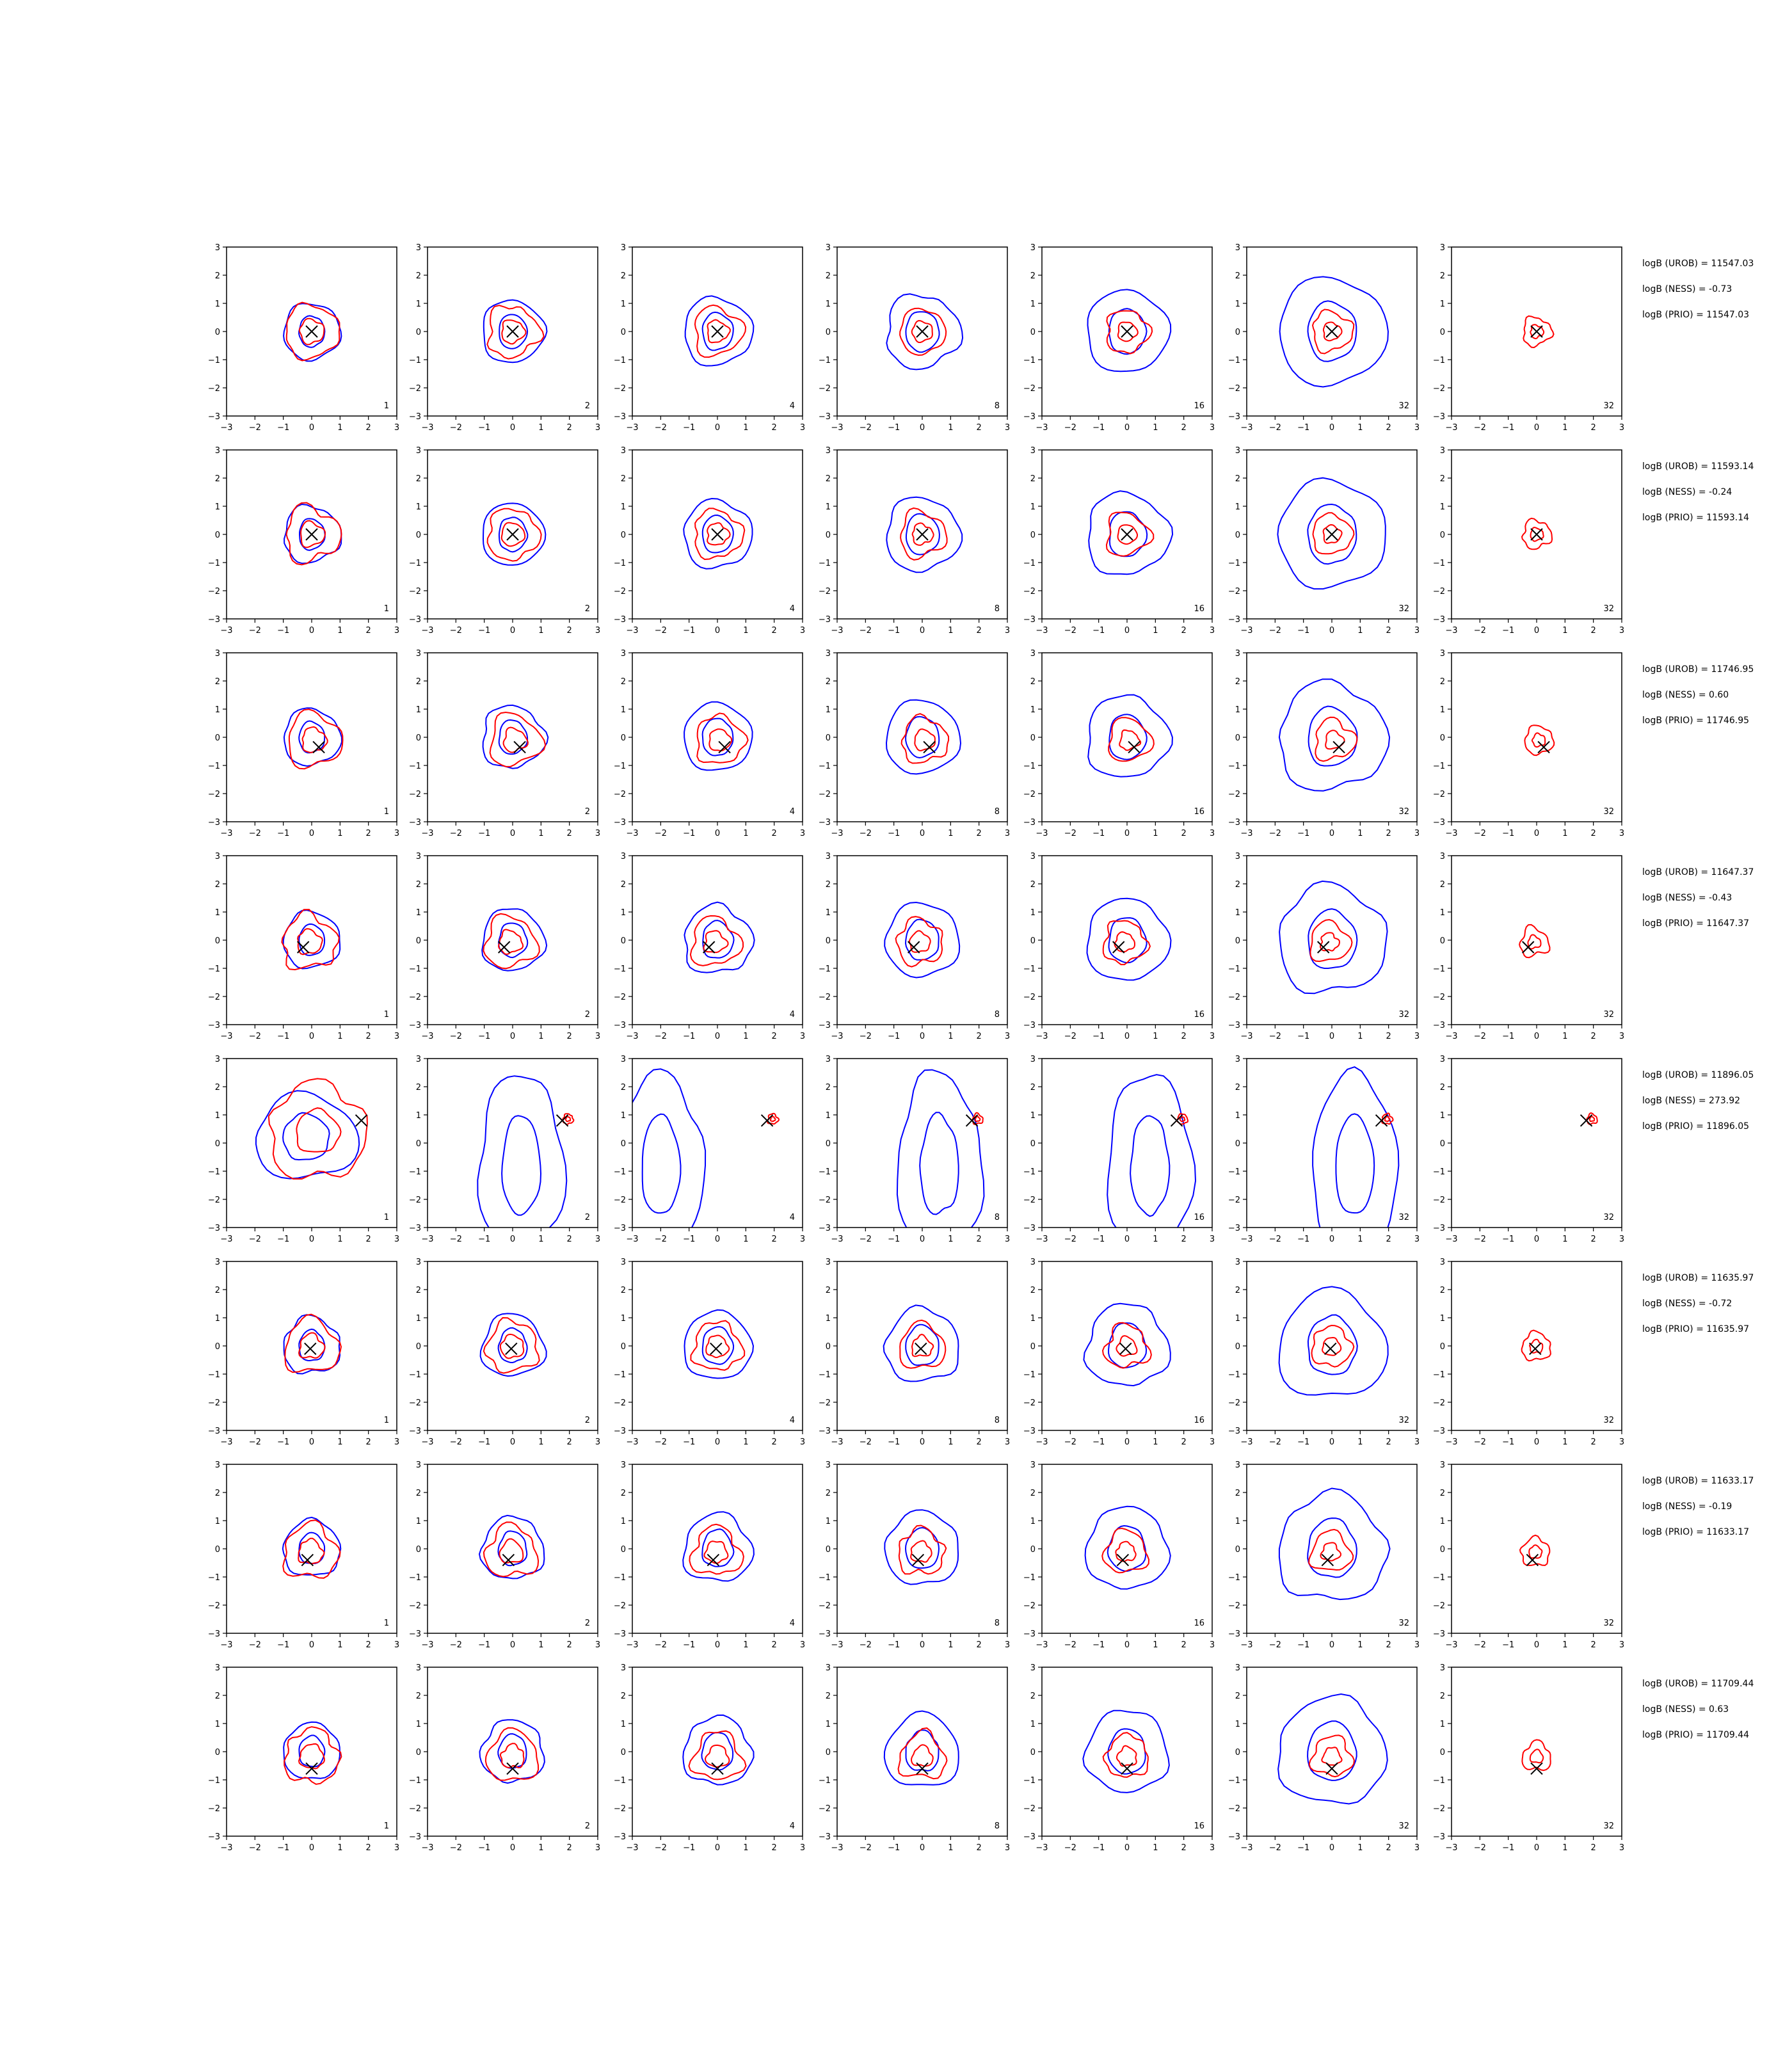 This screenshot has width=1792, height=2048. I want to click on logb-annotation: logB (UROB) = 11633.17, so click(1698, 1481).